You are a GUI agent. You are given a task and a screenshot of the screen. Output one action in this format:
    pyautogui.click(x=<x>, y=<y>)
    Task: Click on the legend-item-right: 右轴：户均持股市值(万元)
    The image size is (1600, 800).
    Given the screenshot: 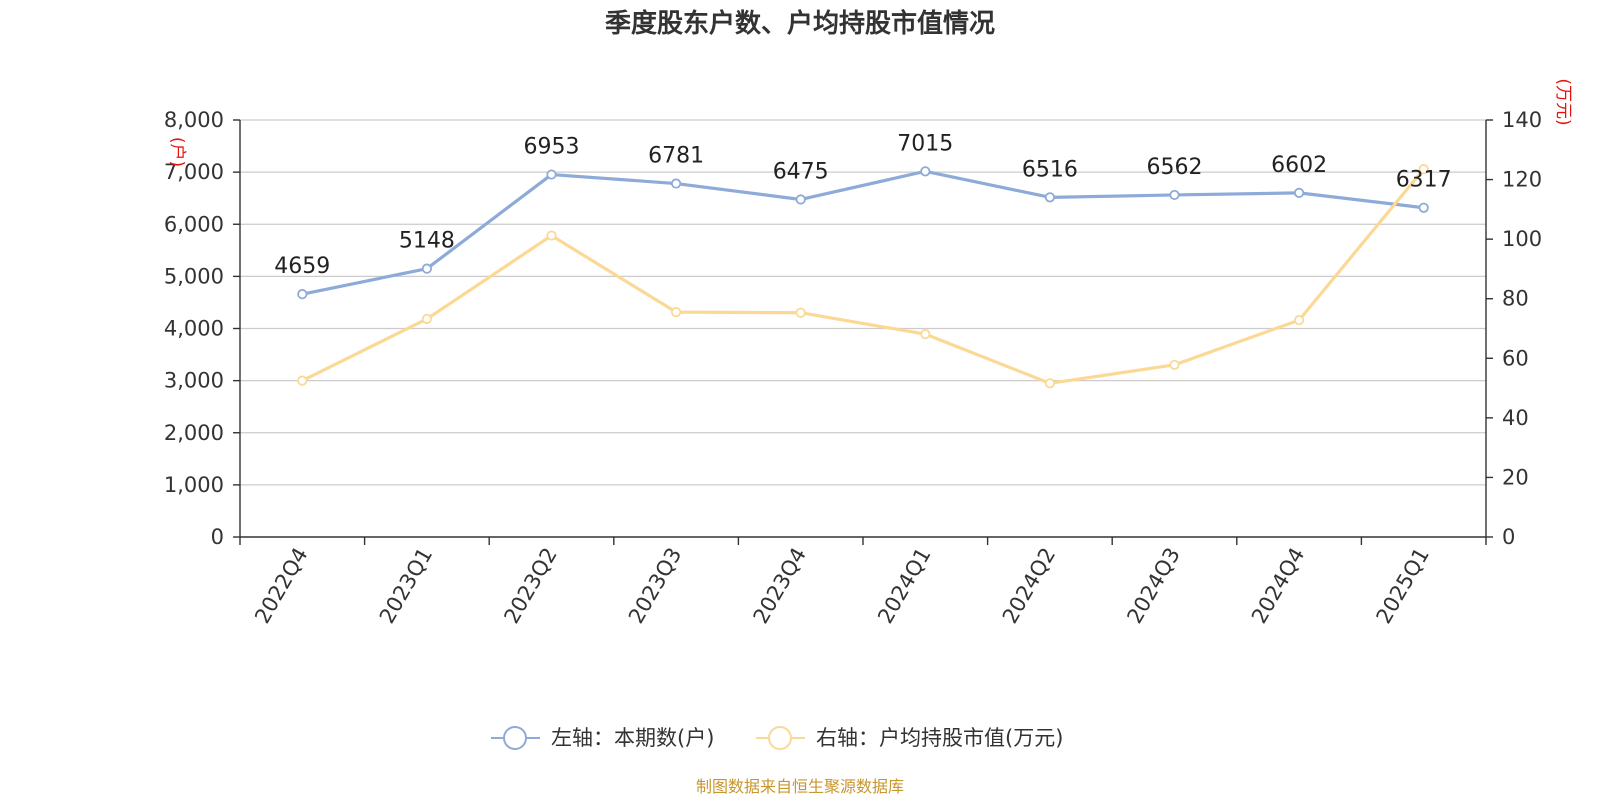 What is the action you would take?
    pyautogui.click(x=909, y=738)
    